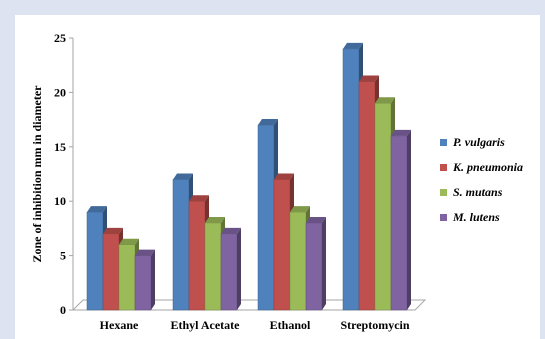  I want to click on y-tick-label: 0, so click(63, 310).